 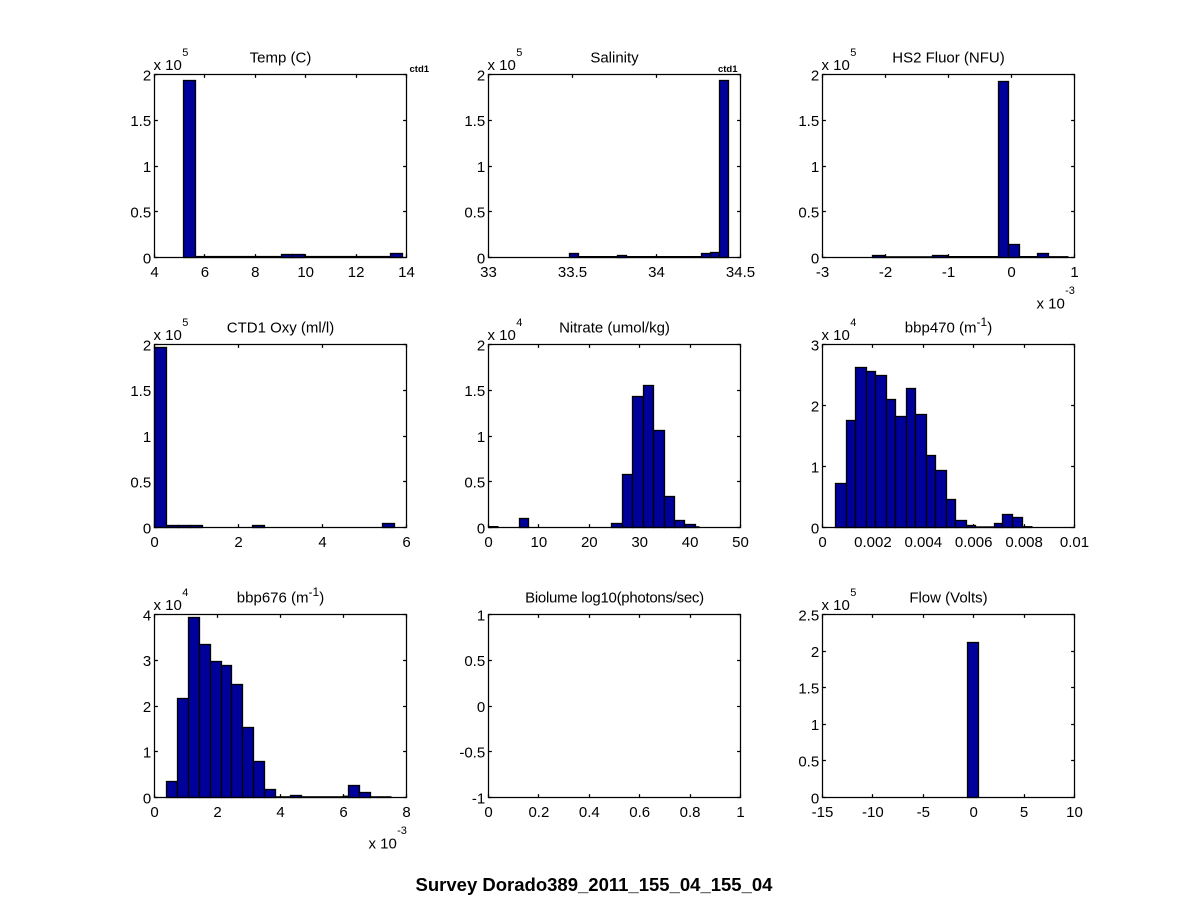 I want to click on svg-text: 0.8, so click(x=690, y=812).